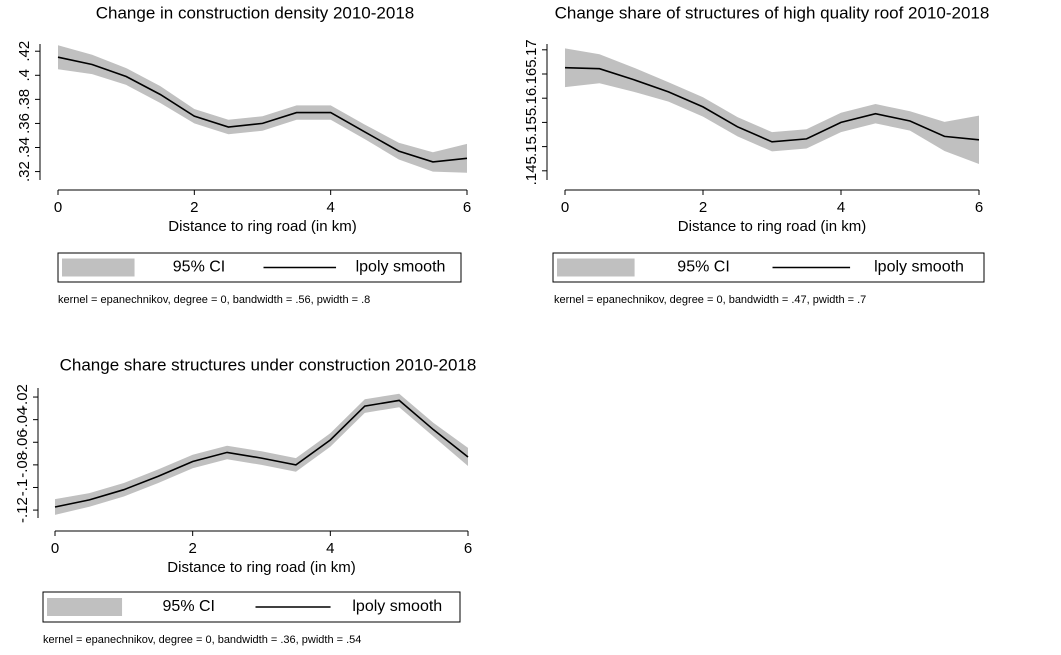 This screenshot has height=655, width=1061. Describe the element at coordinates (531, 122) in the screenshot. I see `y-tick-label: .155` at that location.